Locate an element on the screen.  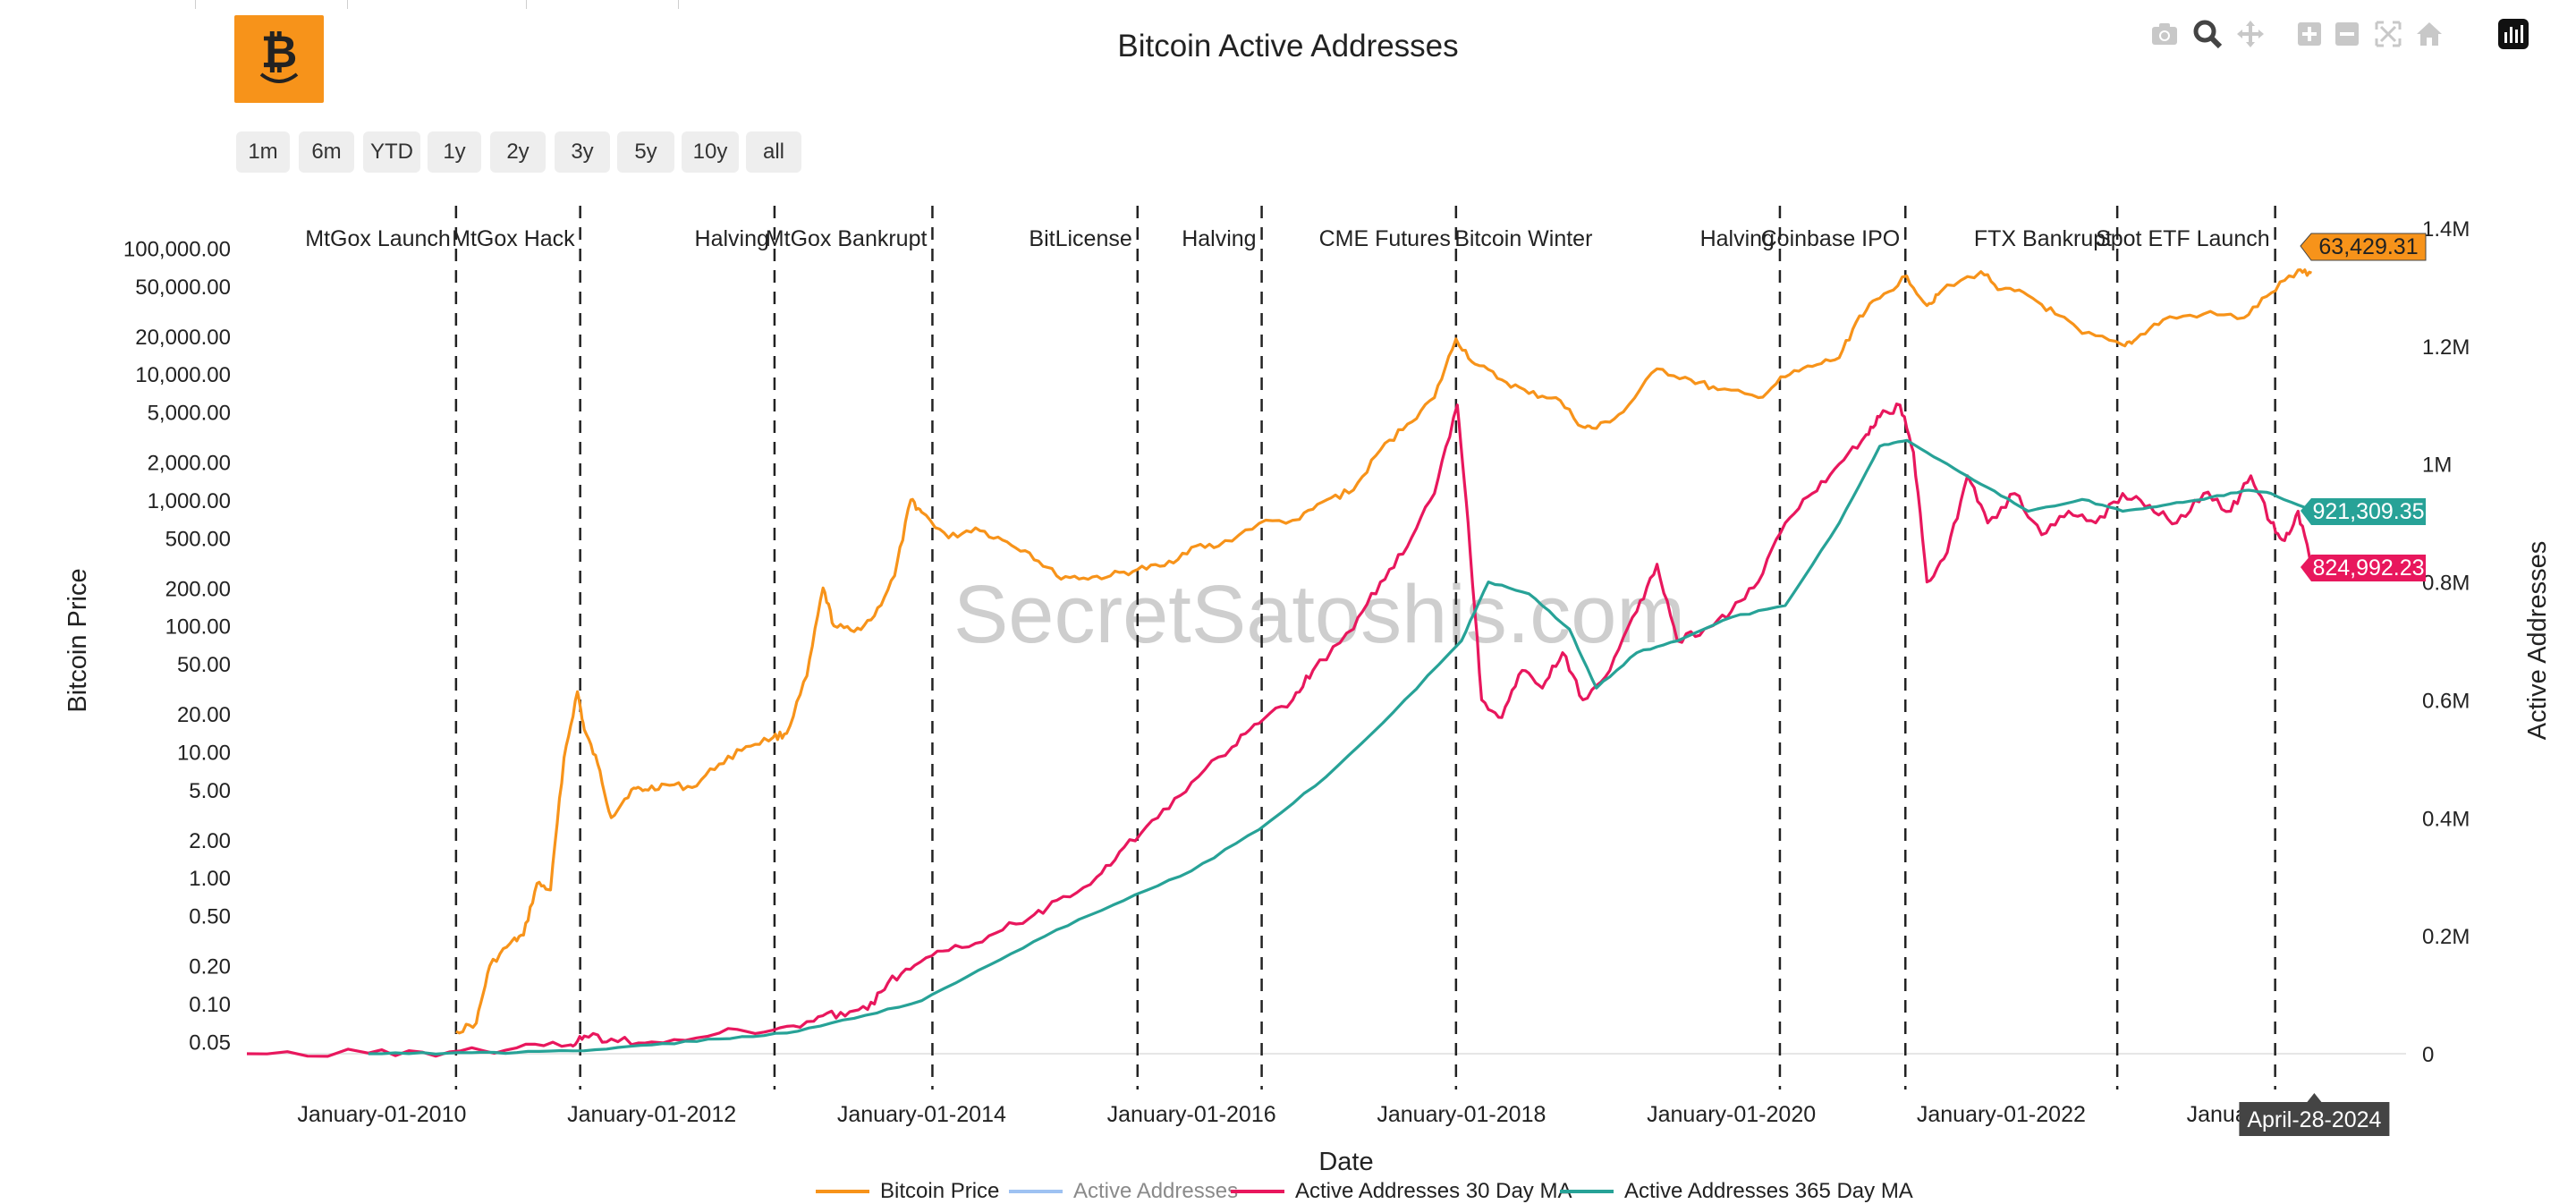
legend-label: Bitcoin Price is located at coordinates (940, 1191).